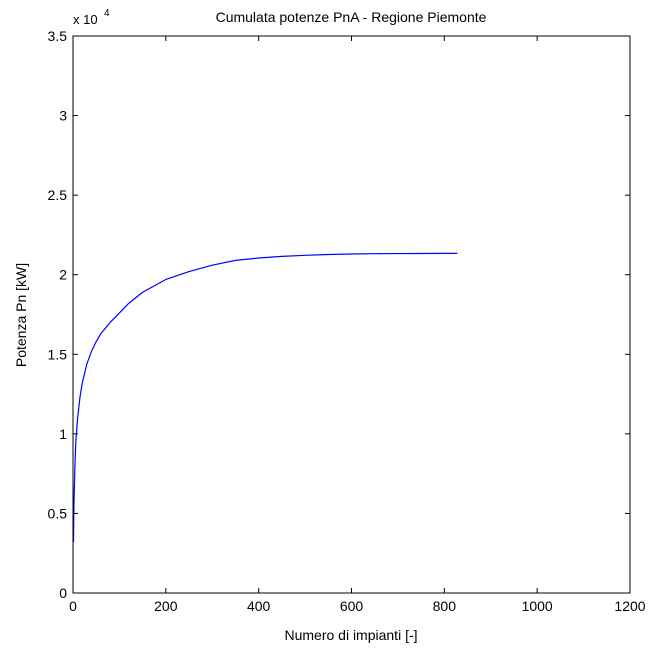 The image size is (653, 651). I want to click on y-tick-label: 3.5, so click(58, 36).